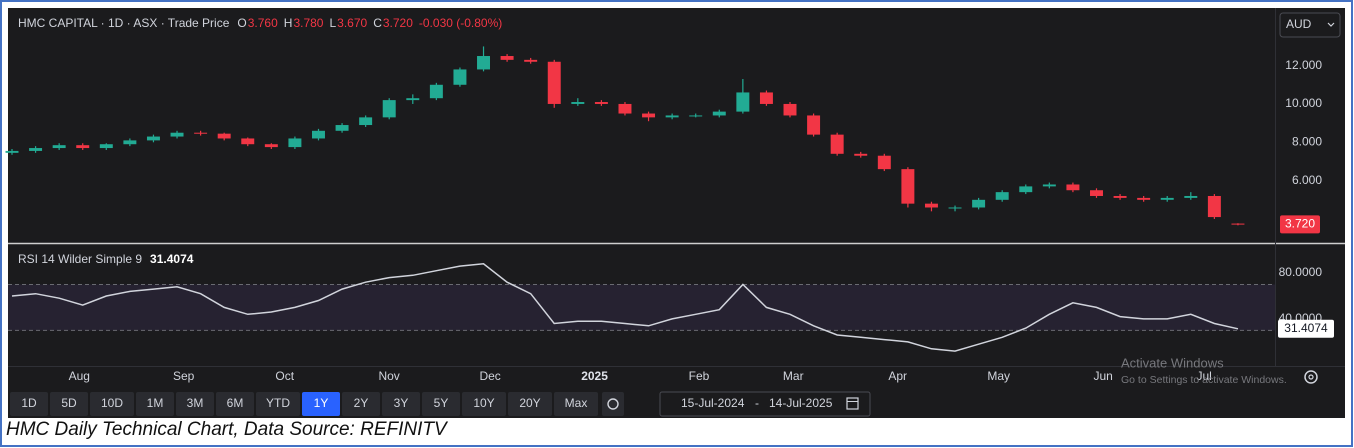 The height and width of the screenshot is (448, 1354). I want to click on range-button-label: Max, so click(576, 403).